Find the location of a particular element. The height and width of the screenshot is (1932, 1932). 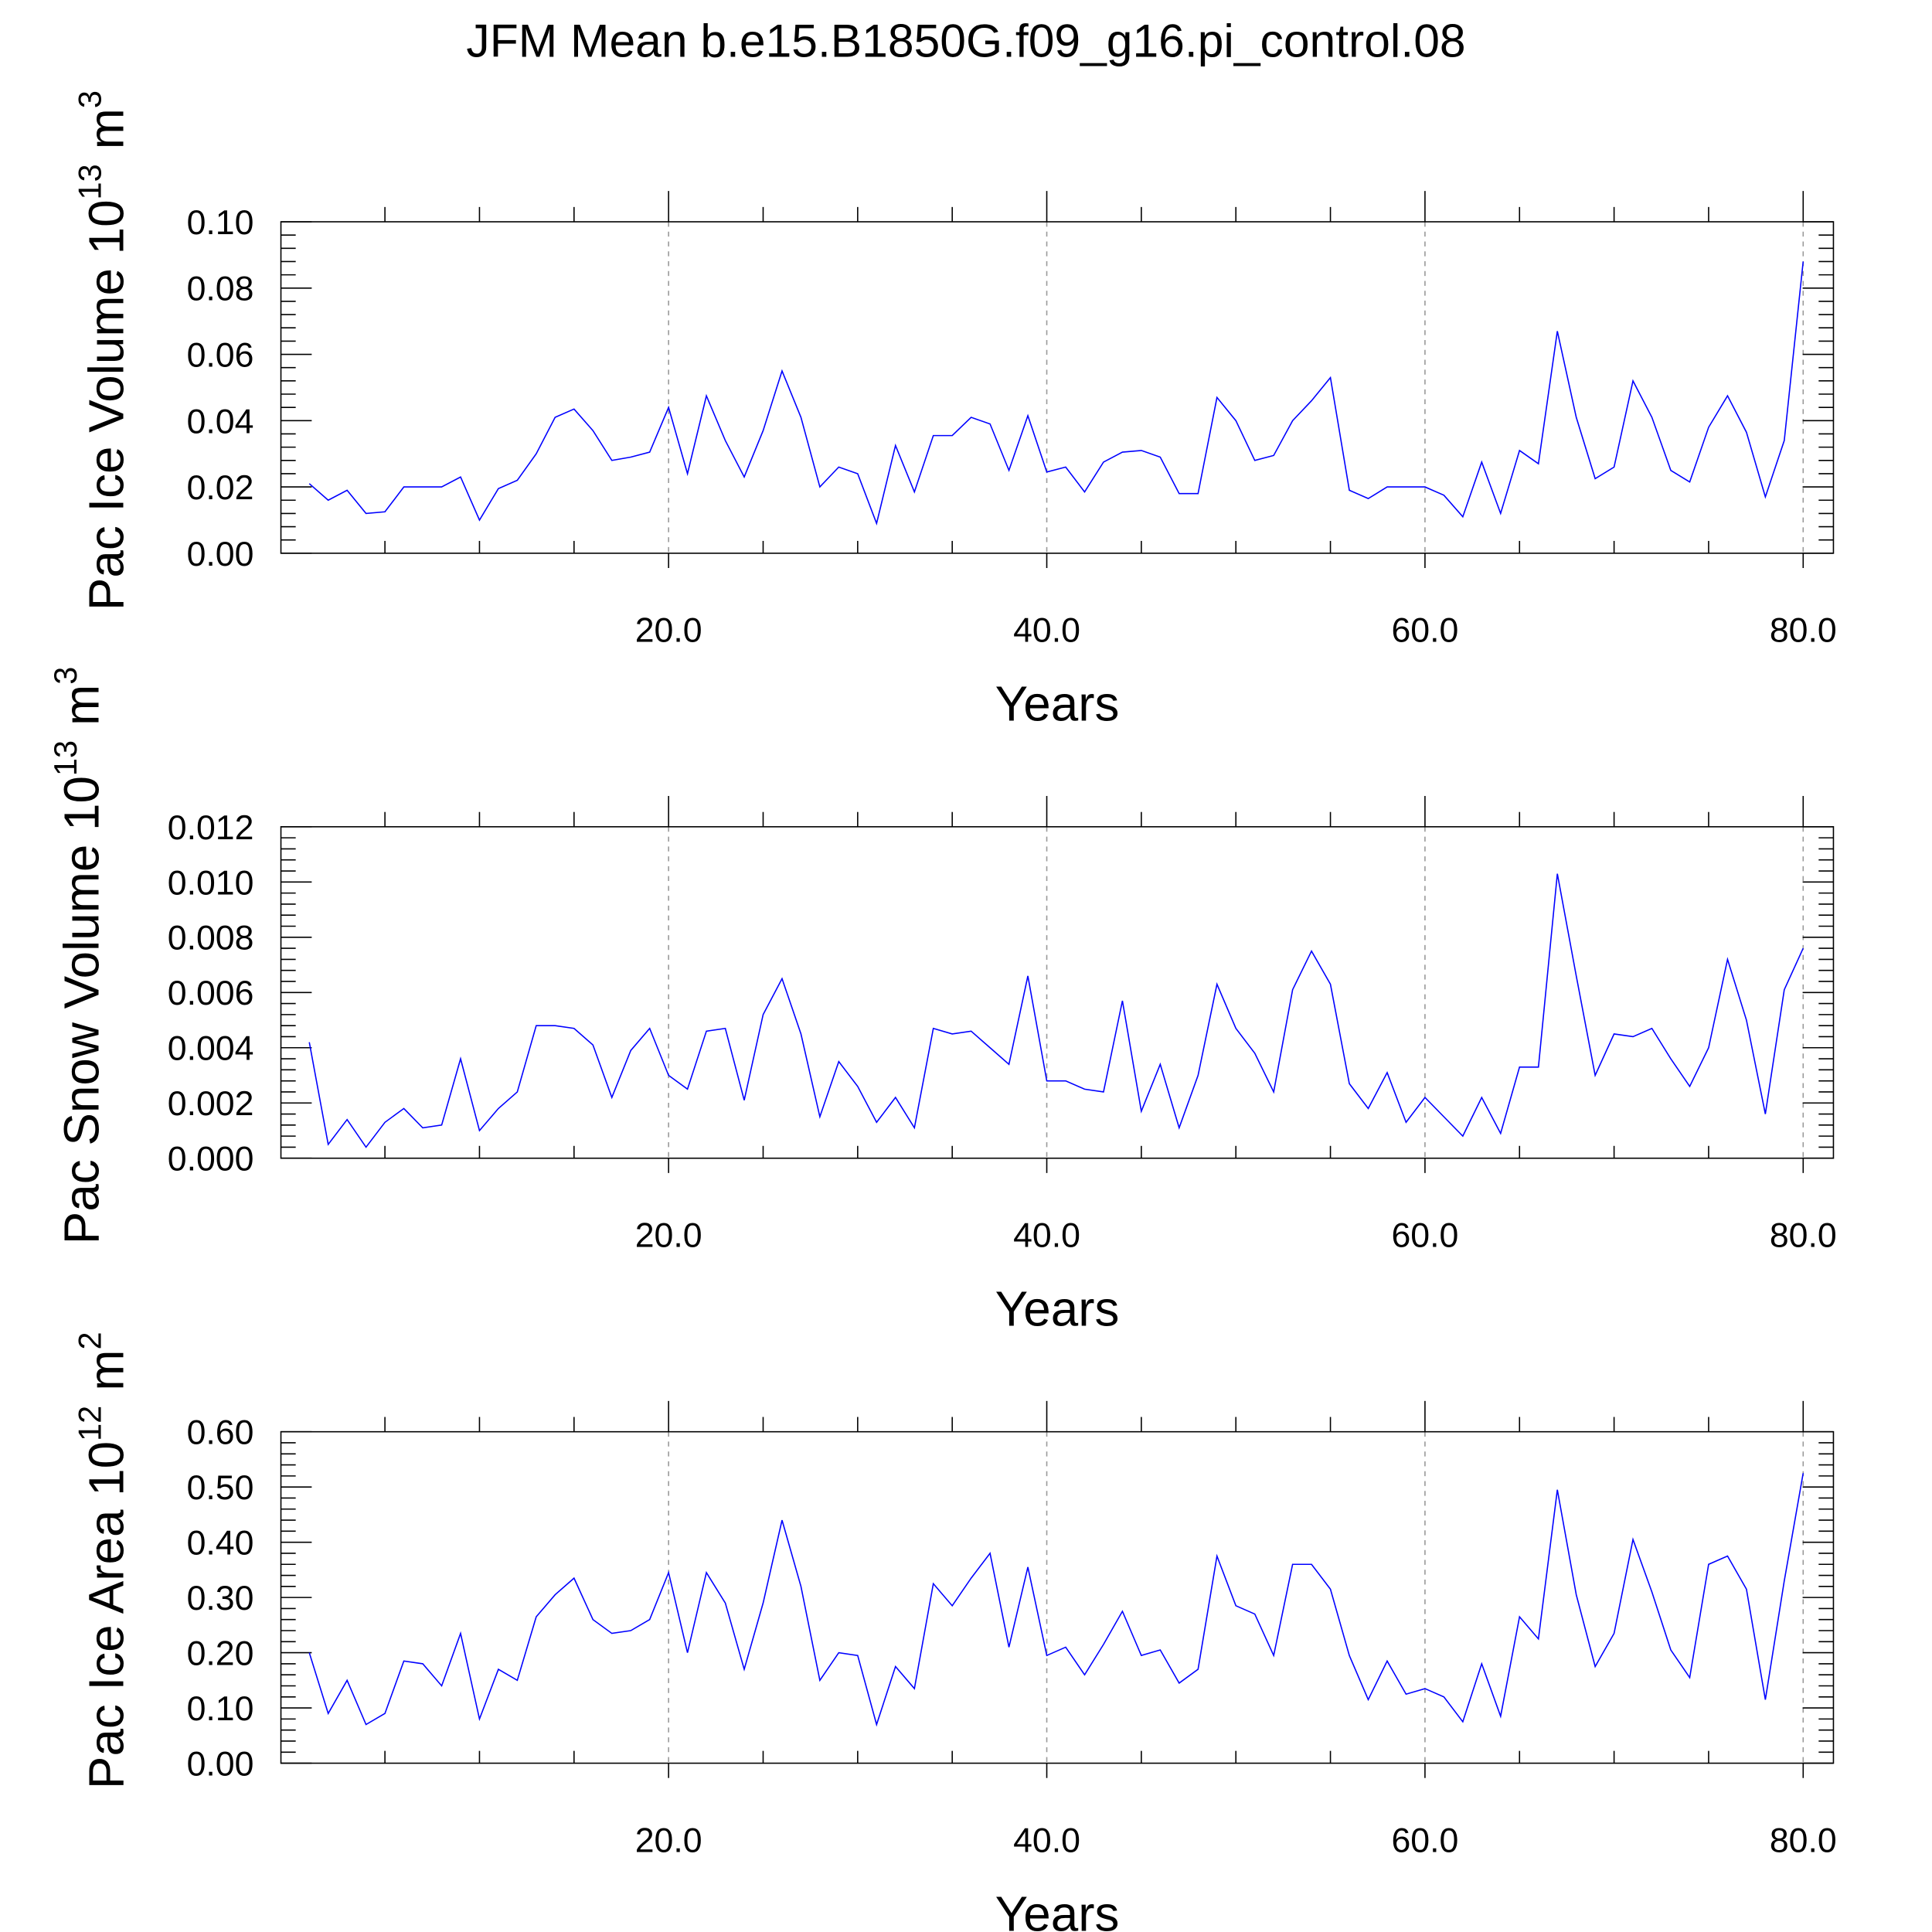

y-tick-label: 0.20 is located at coordinates (221, 1654).